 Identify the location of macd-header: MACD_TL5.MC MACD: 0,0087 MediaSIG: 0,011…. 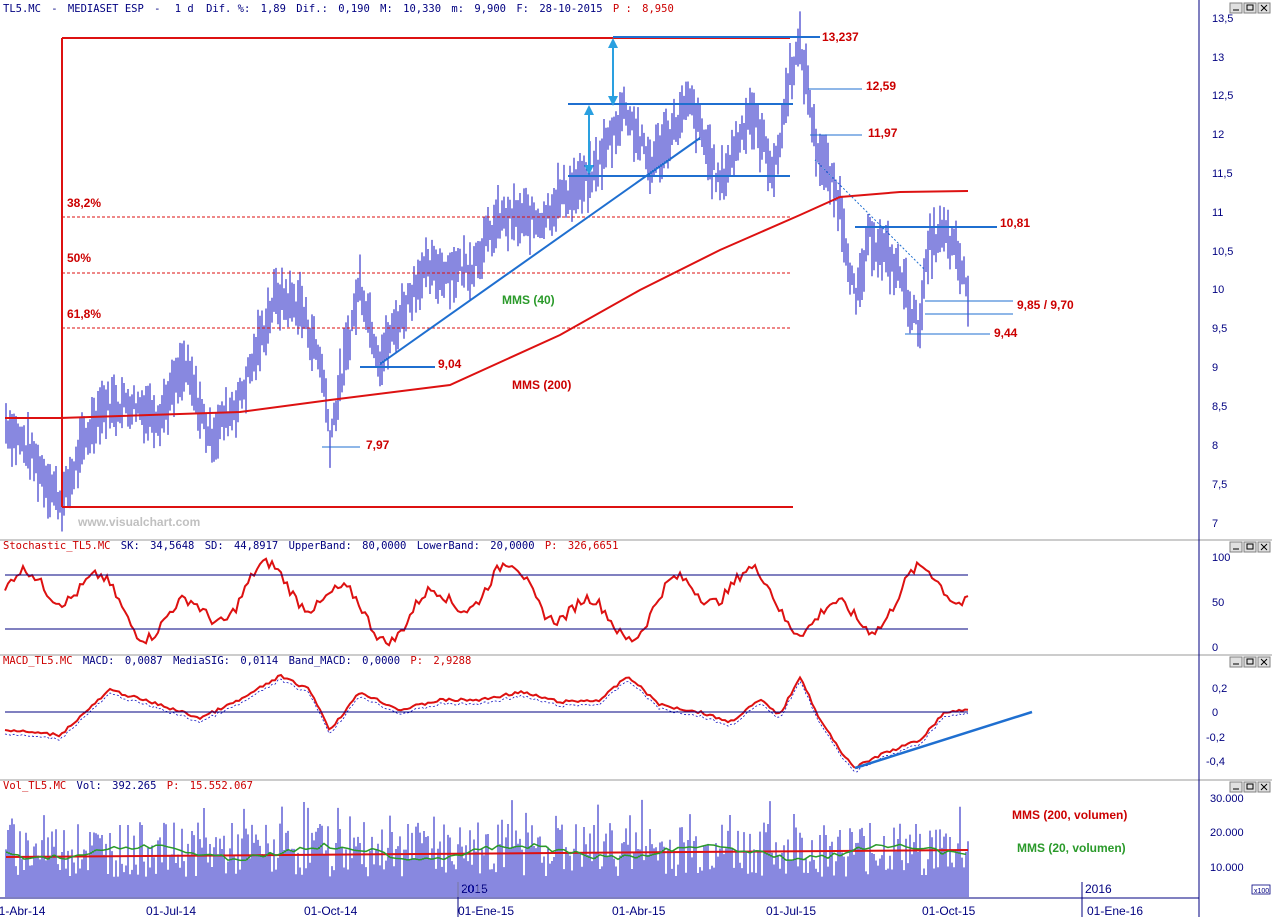
(237, 661).